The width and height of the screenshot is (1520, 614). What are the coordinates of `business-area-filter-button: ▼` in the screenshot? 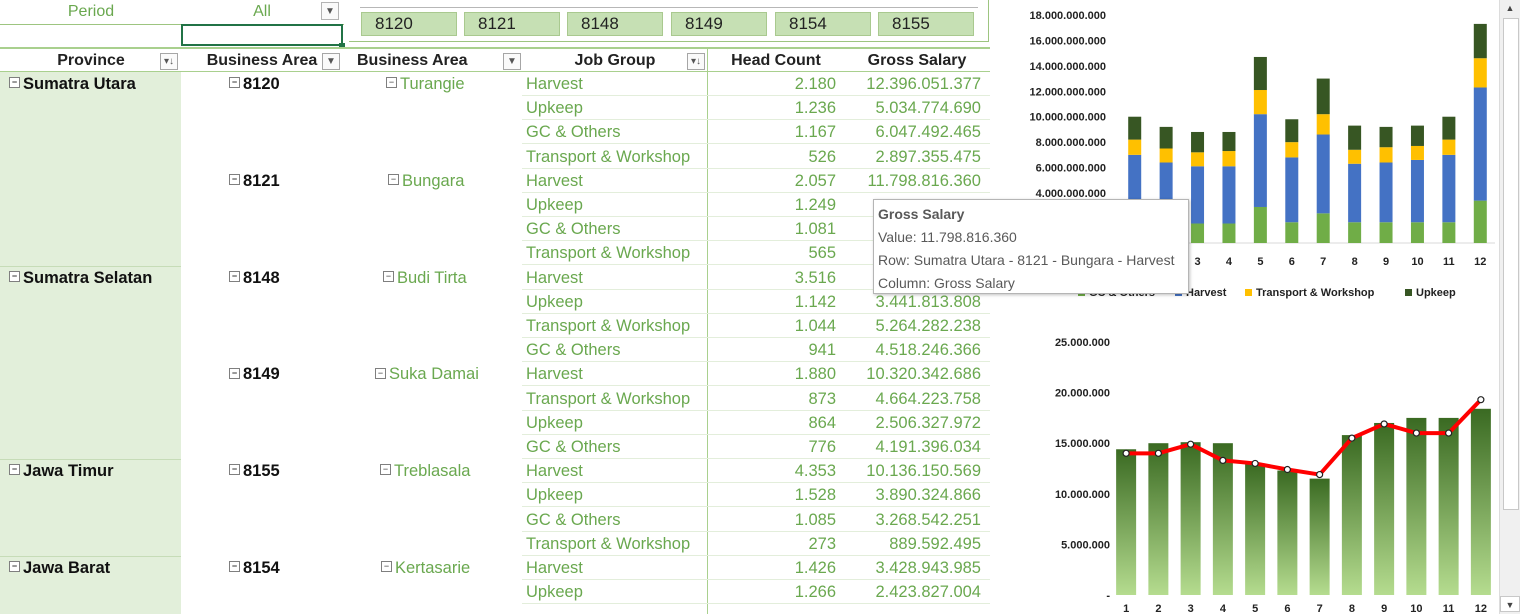 It's located at (331, 61).